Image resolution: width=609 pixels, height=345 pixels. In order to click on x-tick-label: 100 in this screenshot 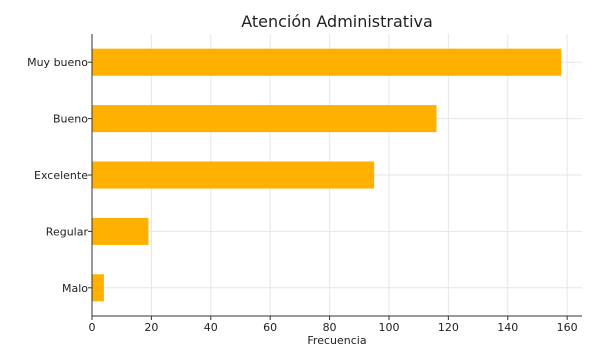, I will do `click(388, 327)`.